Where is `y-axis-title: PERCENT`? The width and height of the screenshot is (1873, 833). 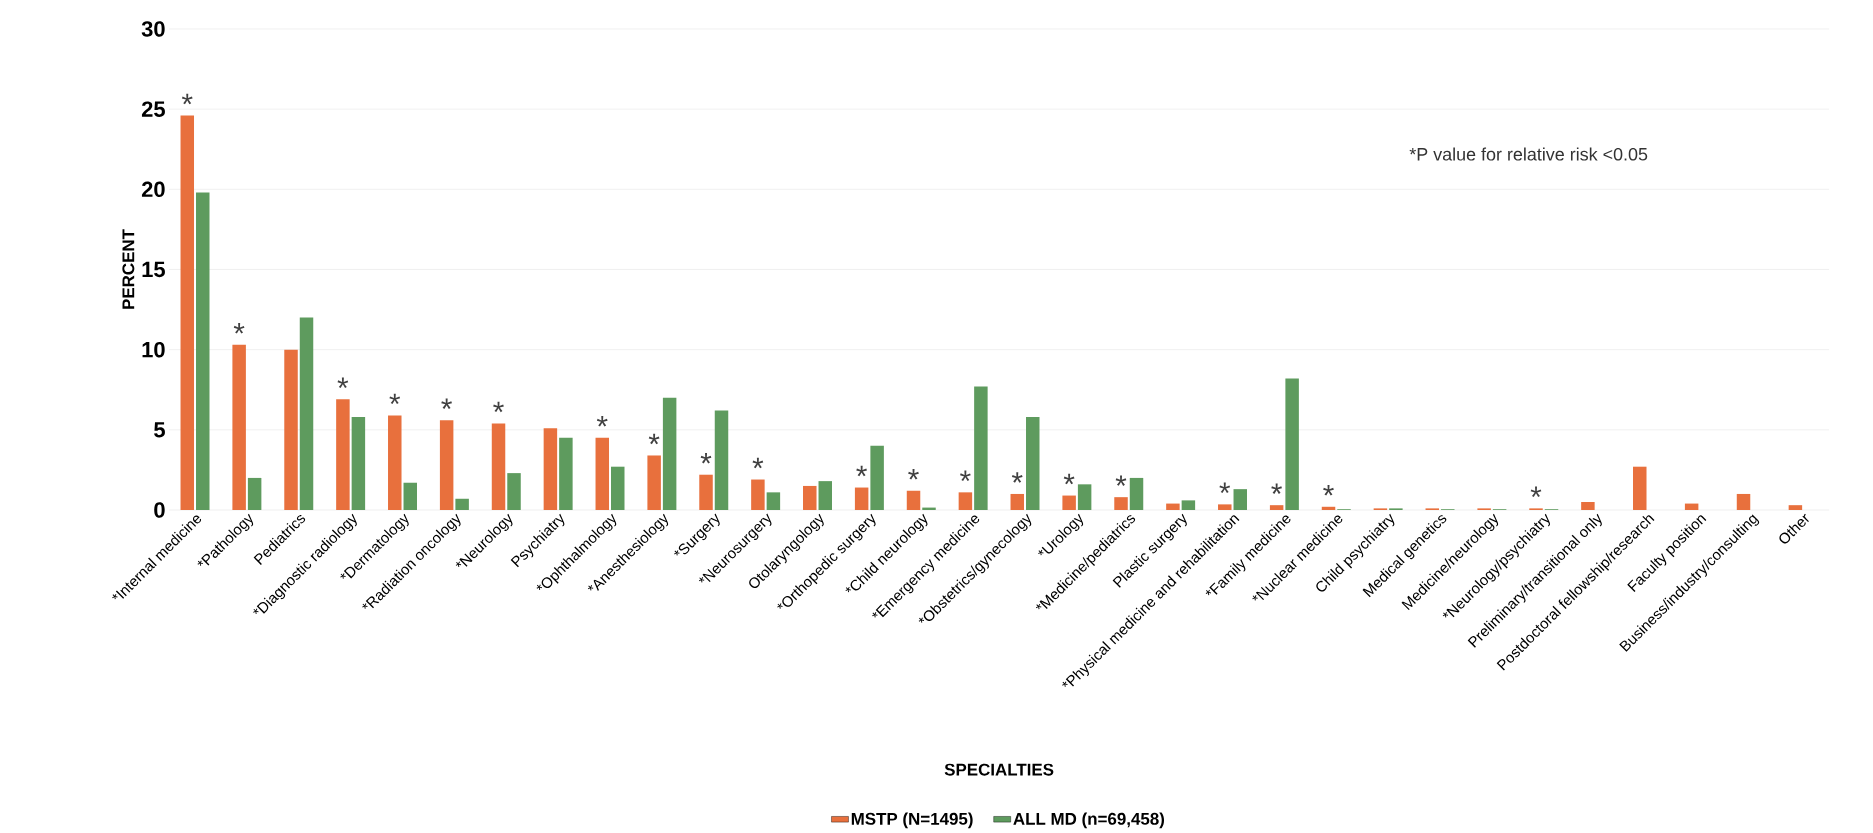 y-axis-title: PERCENT is located at coordinates (128, 269).